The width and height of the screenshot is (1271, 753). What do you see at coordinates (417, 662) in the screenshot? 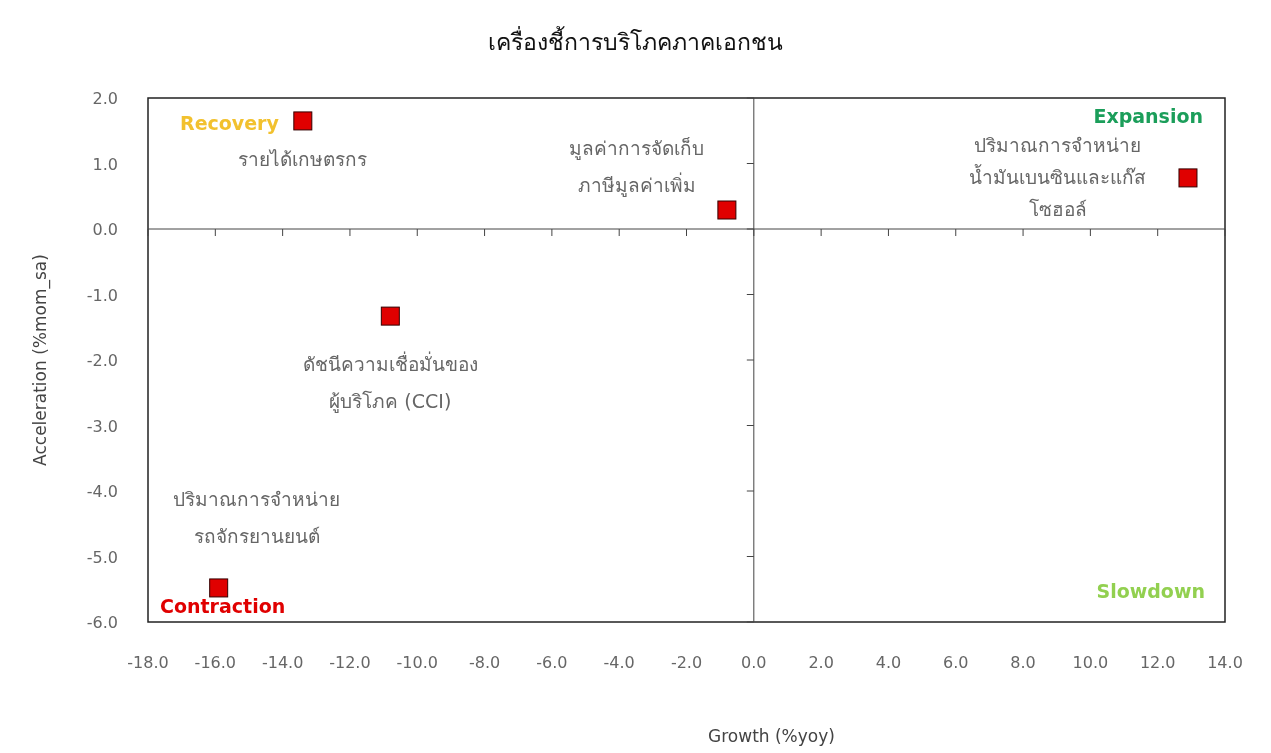
I see `x-tick-label: -10.0` at bounding box center [417, 662].